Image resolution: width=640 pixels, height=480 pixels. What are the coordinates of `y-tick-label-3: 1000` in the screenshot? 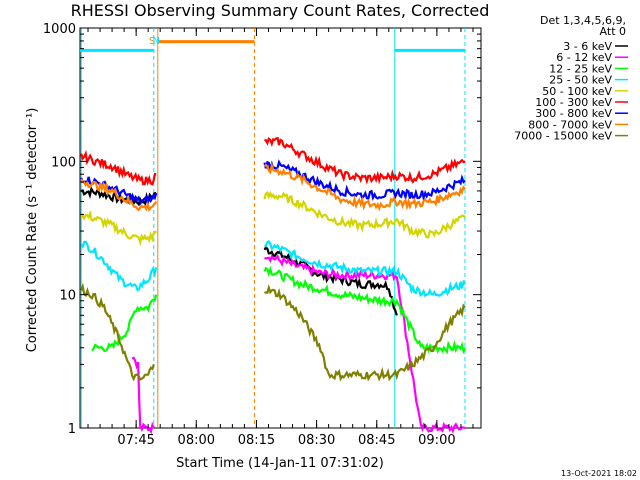 It's located at (59, 29).